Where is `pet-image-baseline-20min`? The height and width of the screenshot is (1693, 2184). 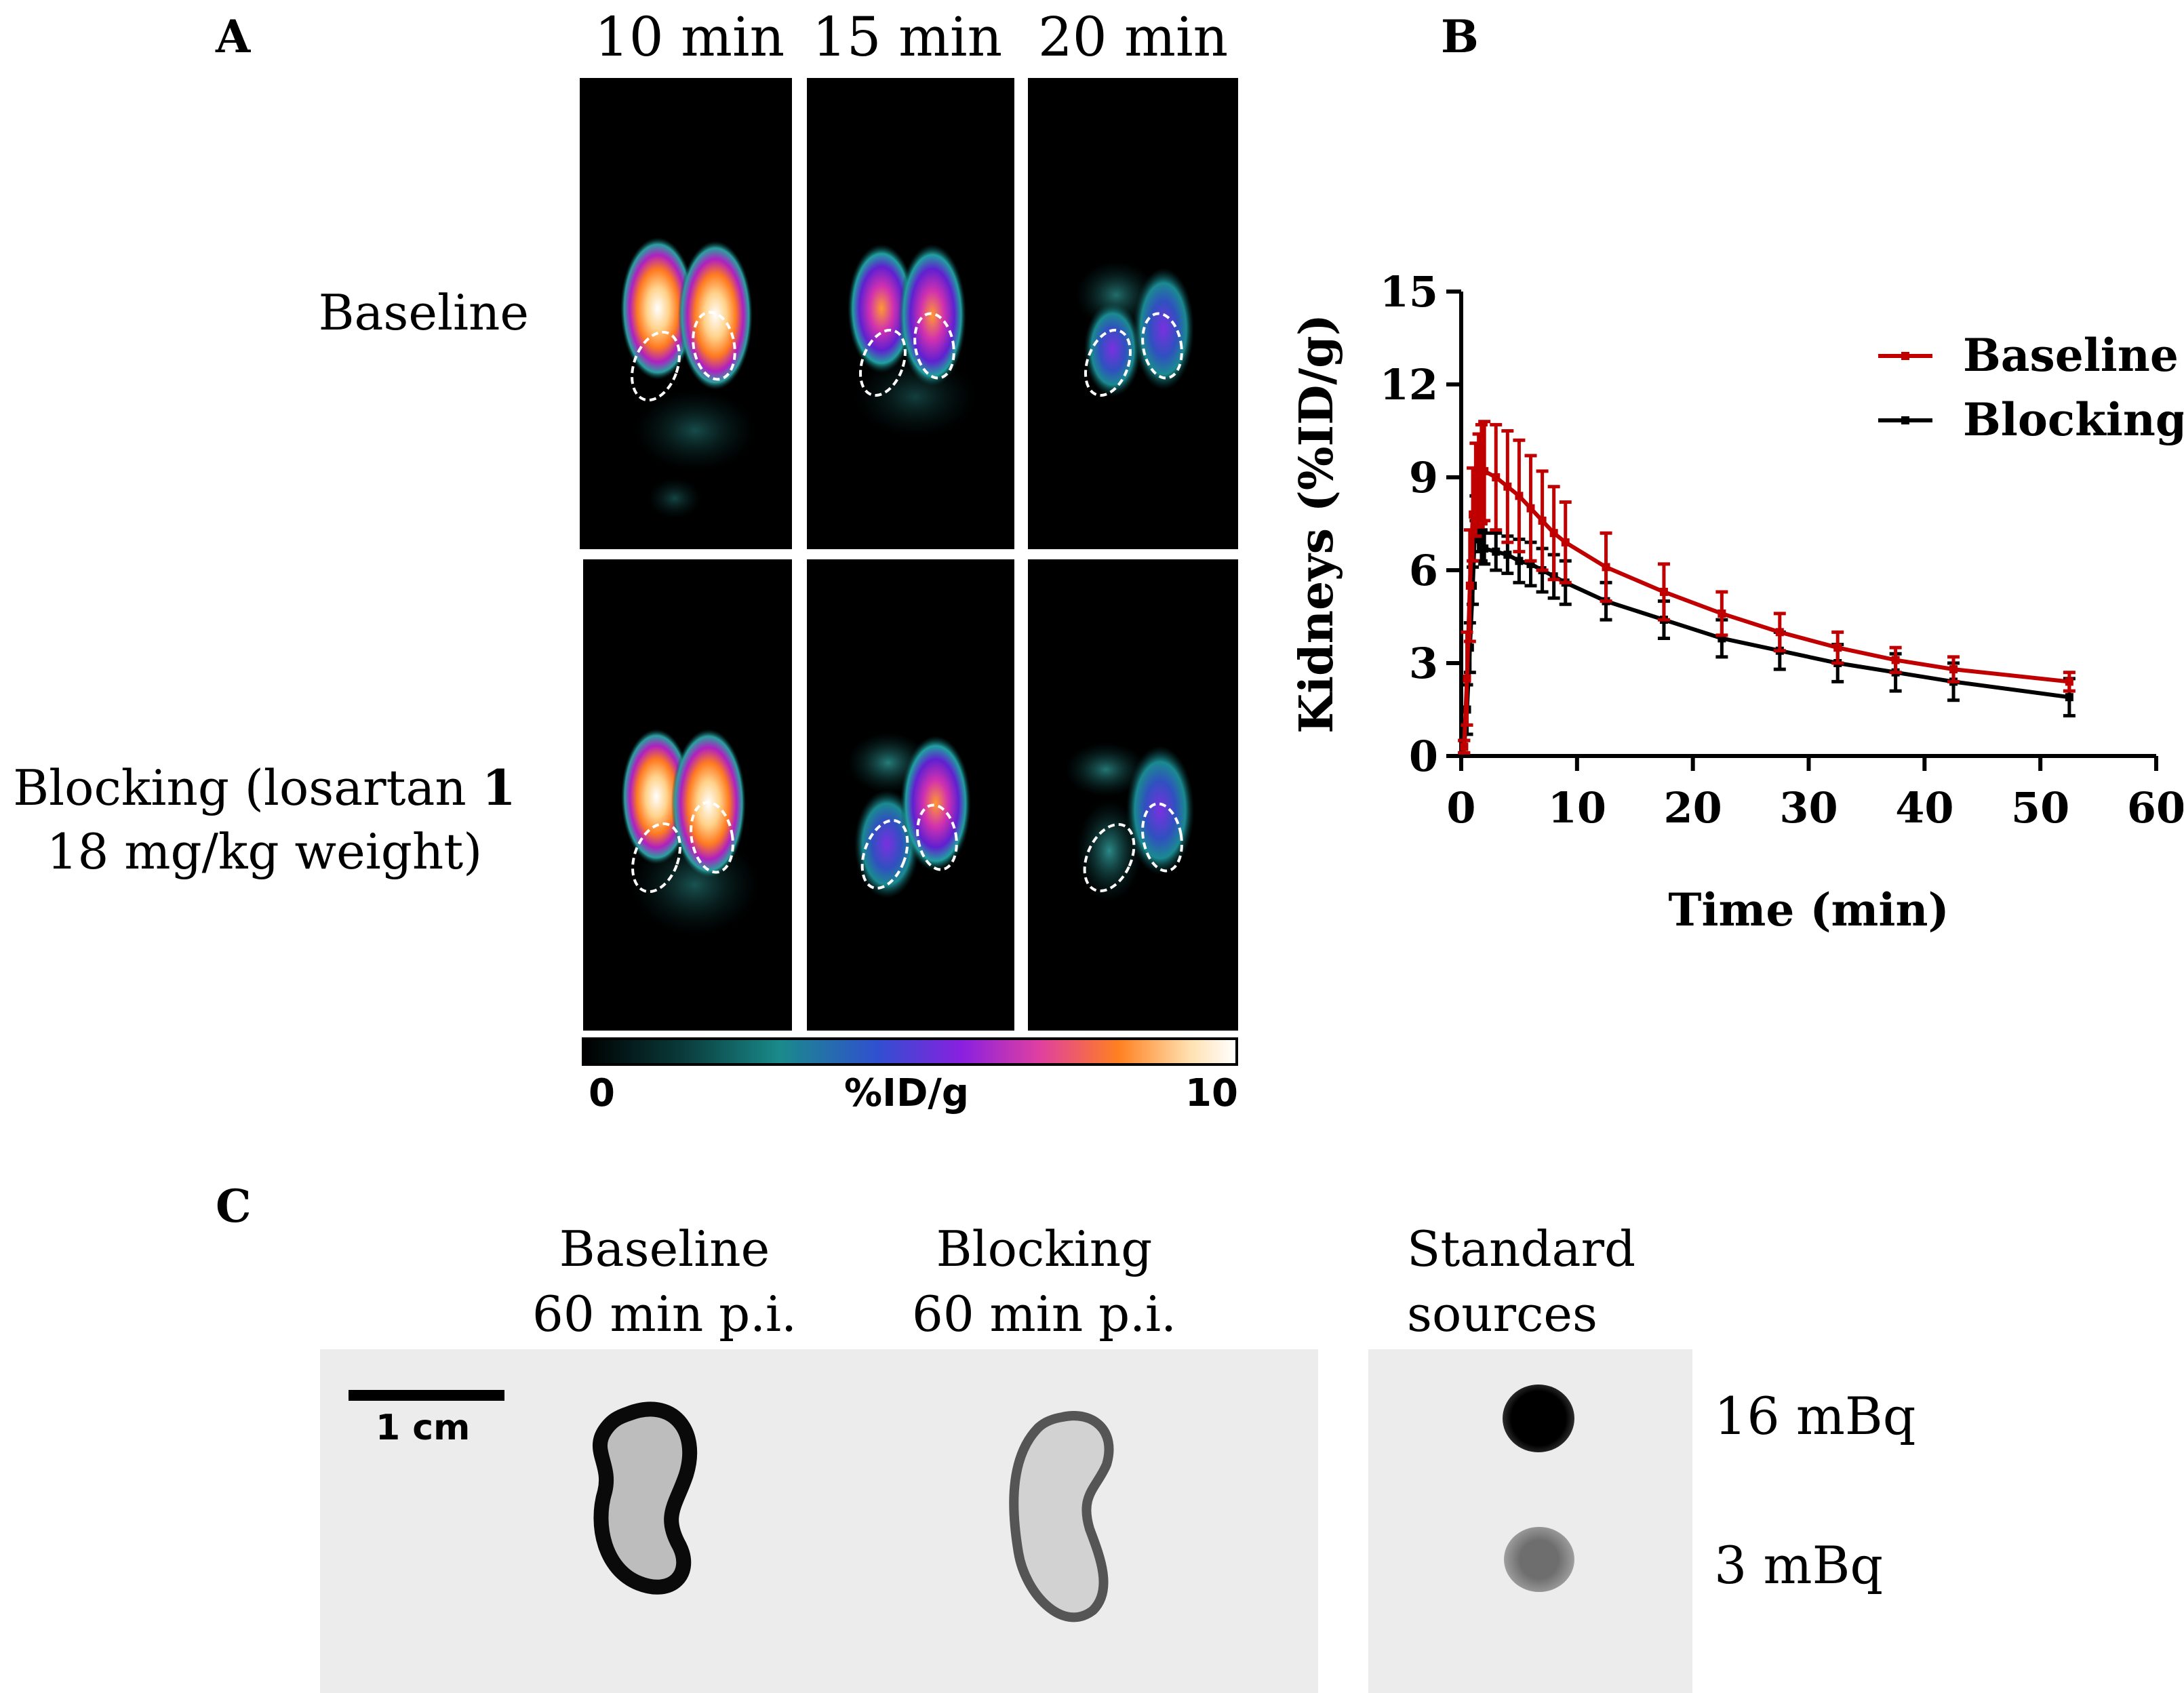
pet-image-baseline-20min is located at coordinates (1133, 313).